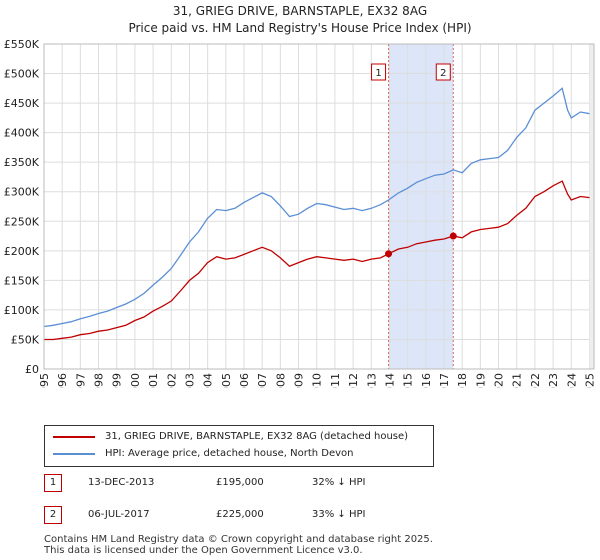 The height and width of the screenshot is (560, 600). Describe the element at coordinates (153, 380) in the screenshot. I see `x-tick-label: 2001` at that location.